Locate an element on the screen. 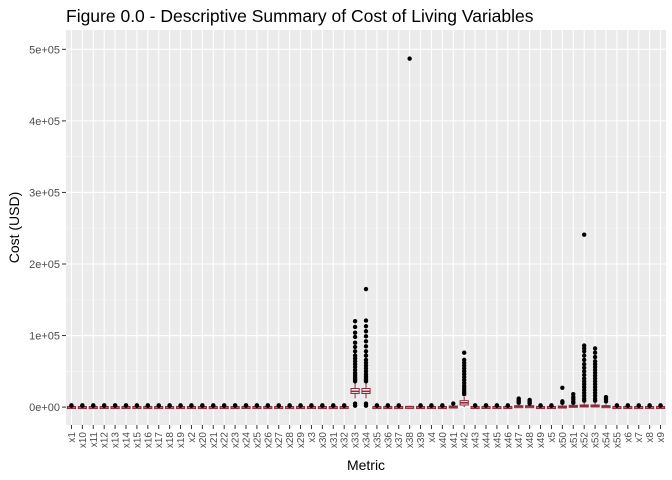  x-tick-label: x26 is located at coordinates (268, 440).